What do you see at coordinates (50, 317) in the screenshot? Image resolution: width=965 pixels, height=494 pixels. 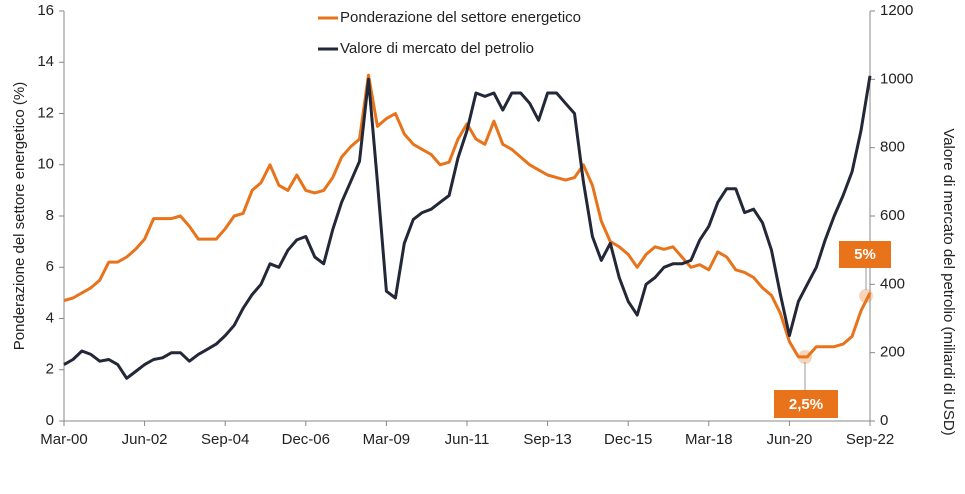 I see `y-tick-label: 4` at bounding box center [50, 317].